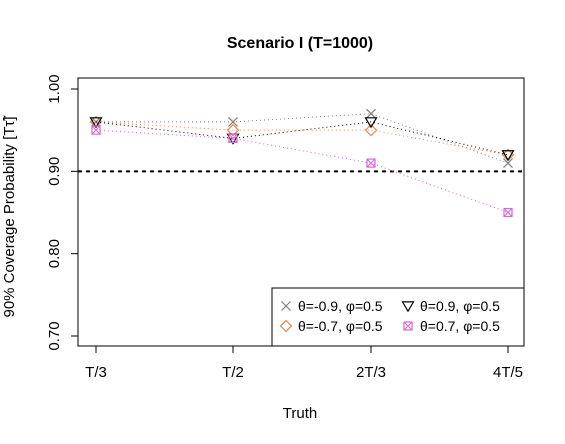 The image size is (565, 444). I want to click on legend-entry: θ=0.9, φ=0.5, so click(450, 306).